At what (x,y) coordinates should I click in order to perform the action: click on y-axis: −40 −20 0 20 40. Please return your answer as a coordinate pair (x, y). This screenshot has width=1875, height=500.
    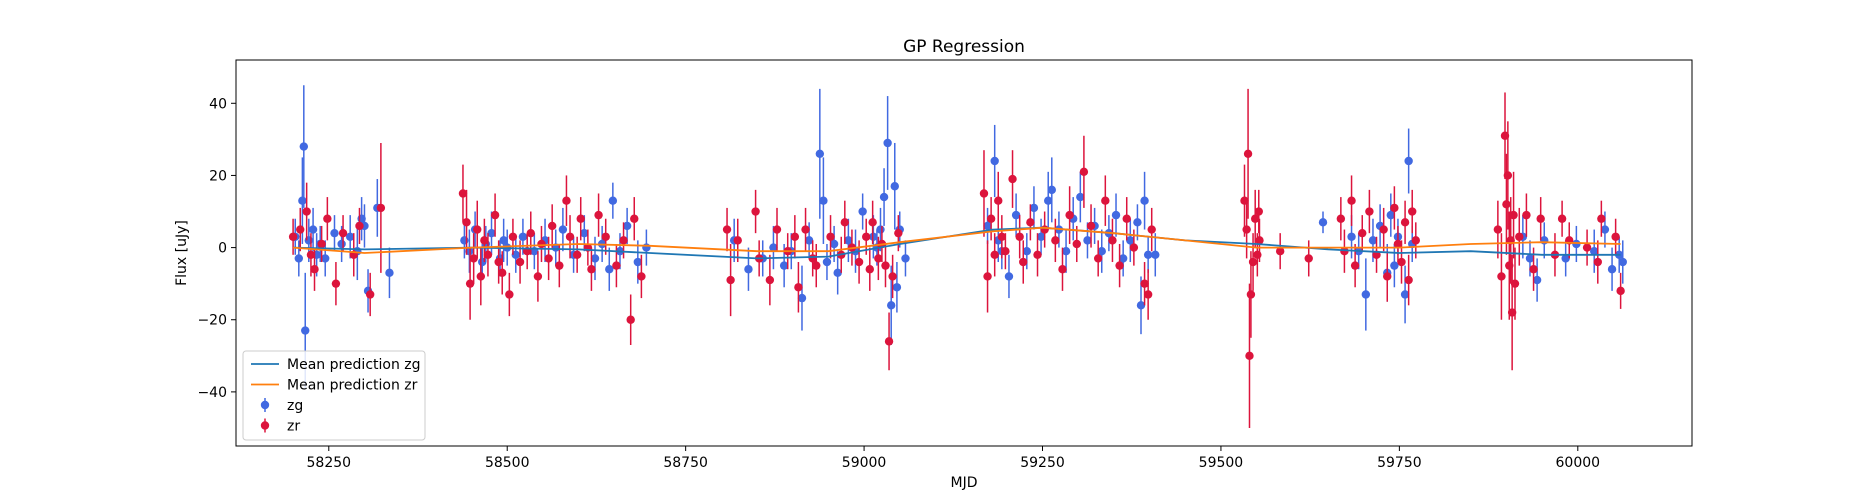
    Looking at the image, I should click on (216, 248).